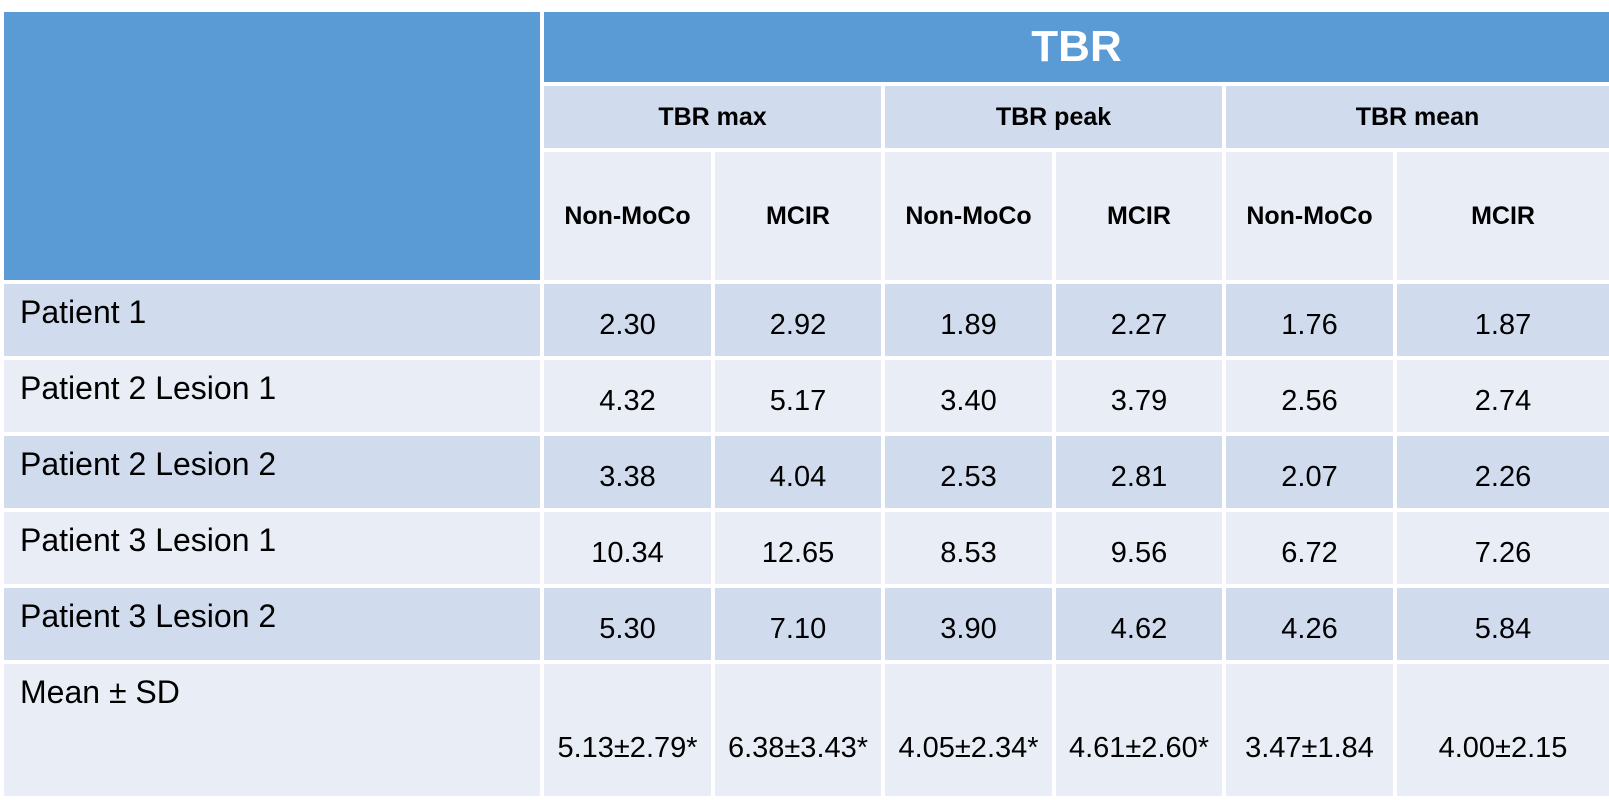 The image size is (1609, 800). What do you see at coordinates (1500, 396) in the screenshot?
I see `table-cell: 2.74` at bounding box center [1500, 396].